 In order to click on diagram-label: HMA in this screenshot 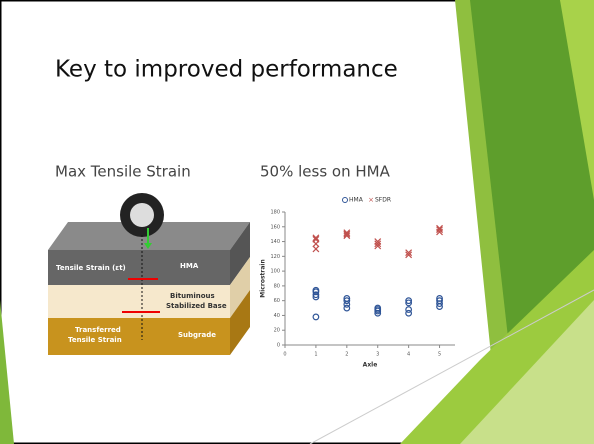, I will do `click(189, 266)`.